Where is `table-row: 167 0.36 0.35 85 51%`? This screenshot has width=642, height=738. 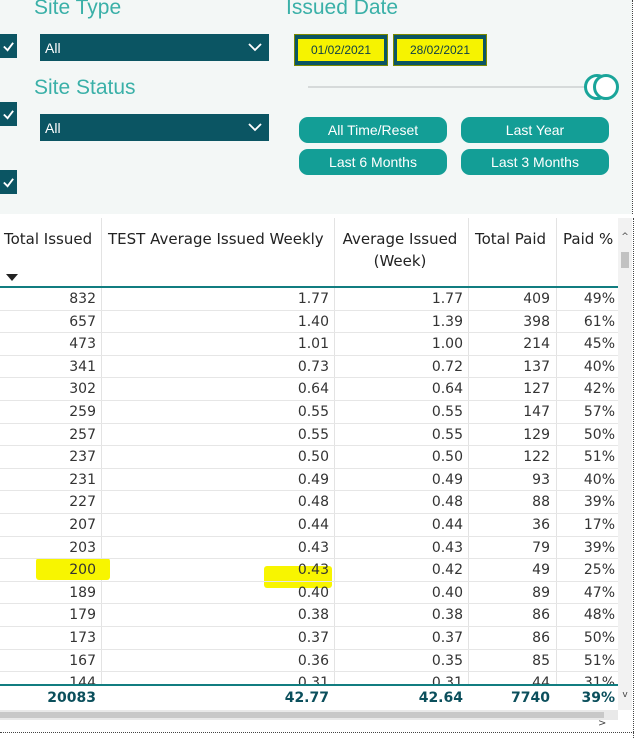 table-row: 167 0.36 0.35 85 51% is located at coordinates (309, 661).